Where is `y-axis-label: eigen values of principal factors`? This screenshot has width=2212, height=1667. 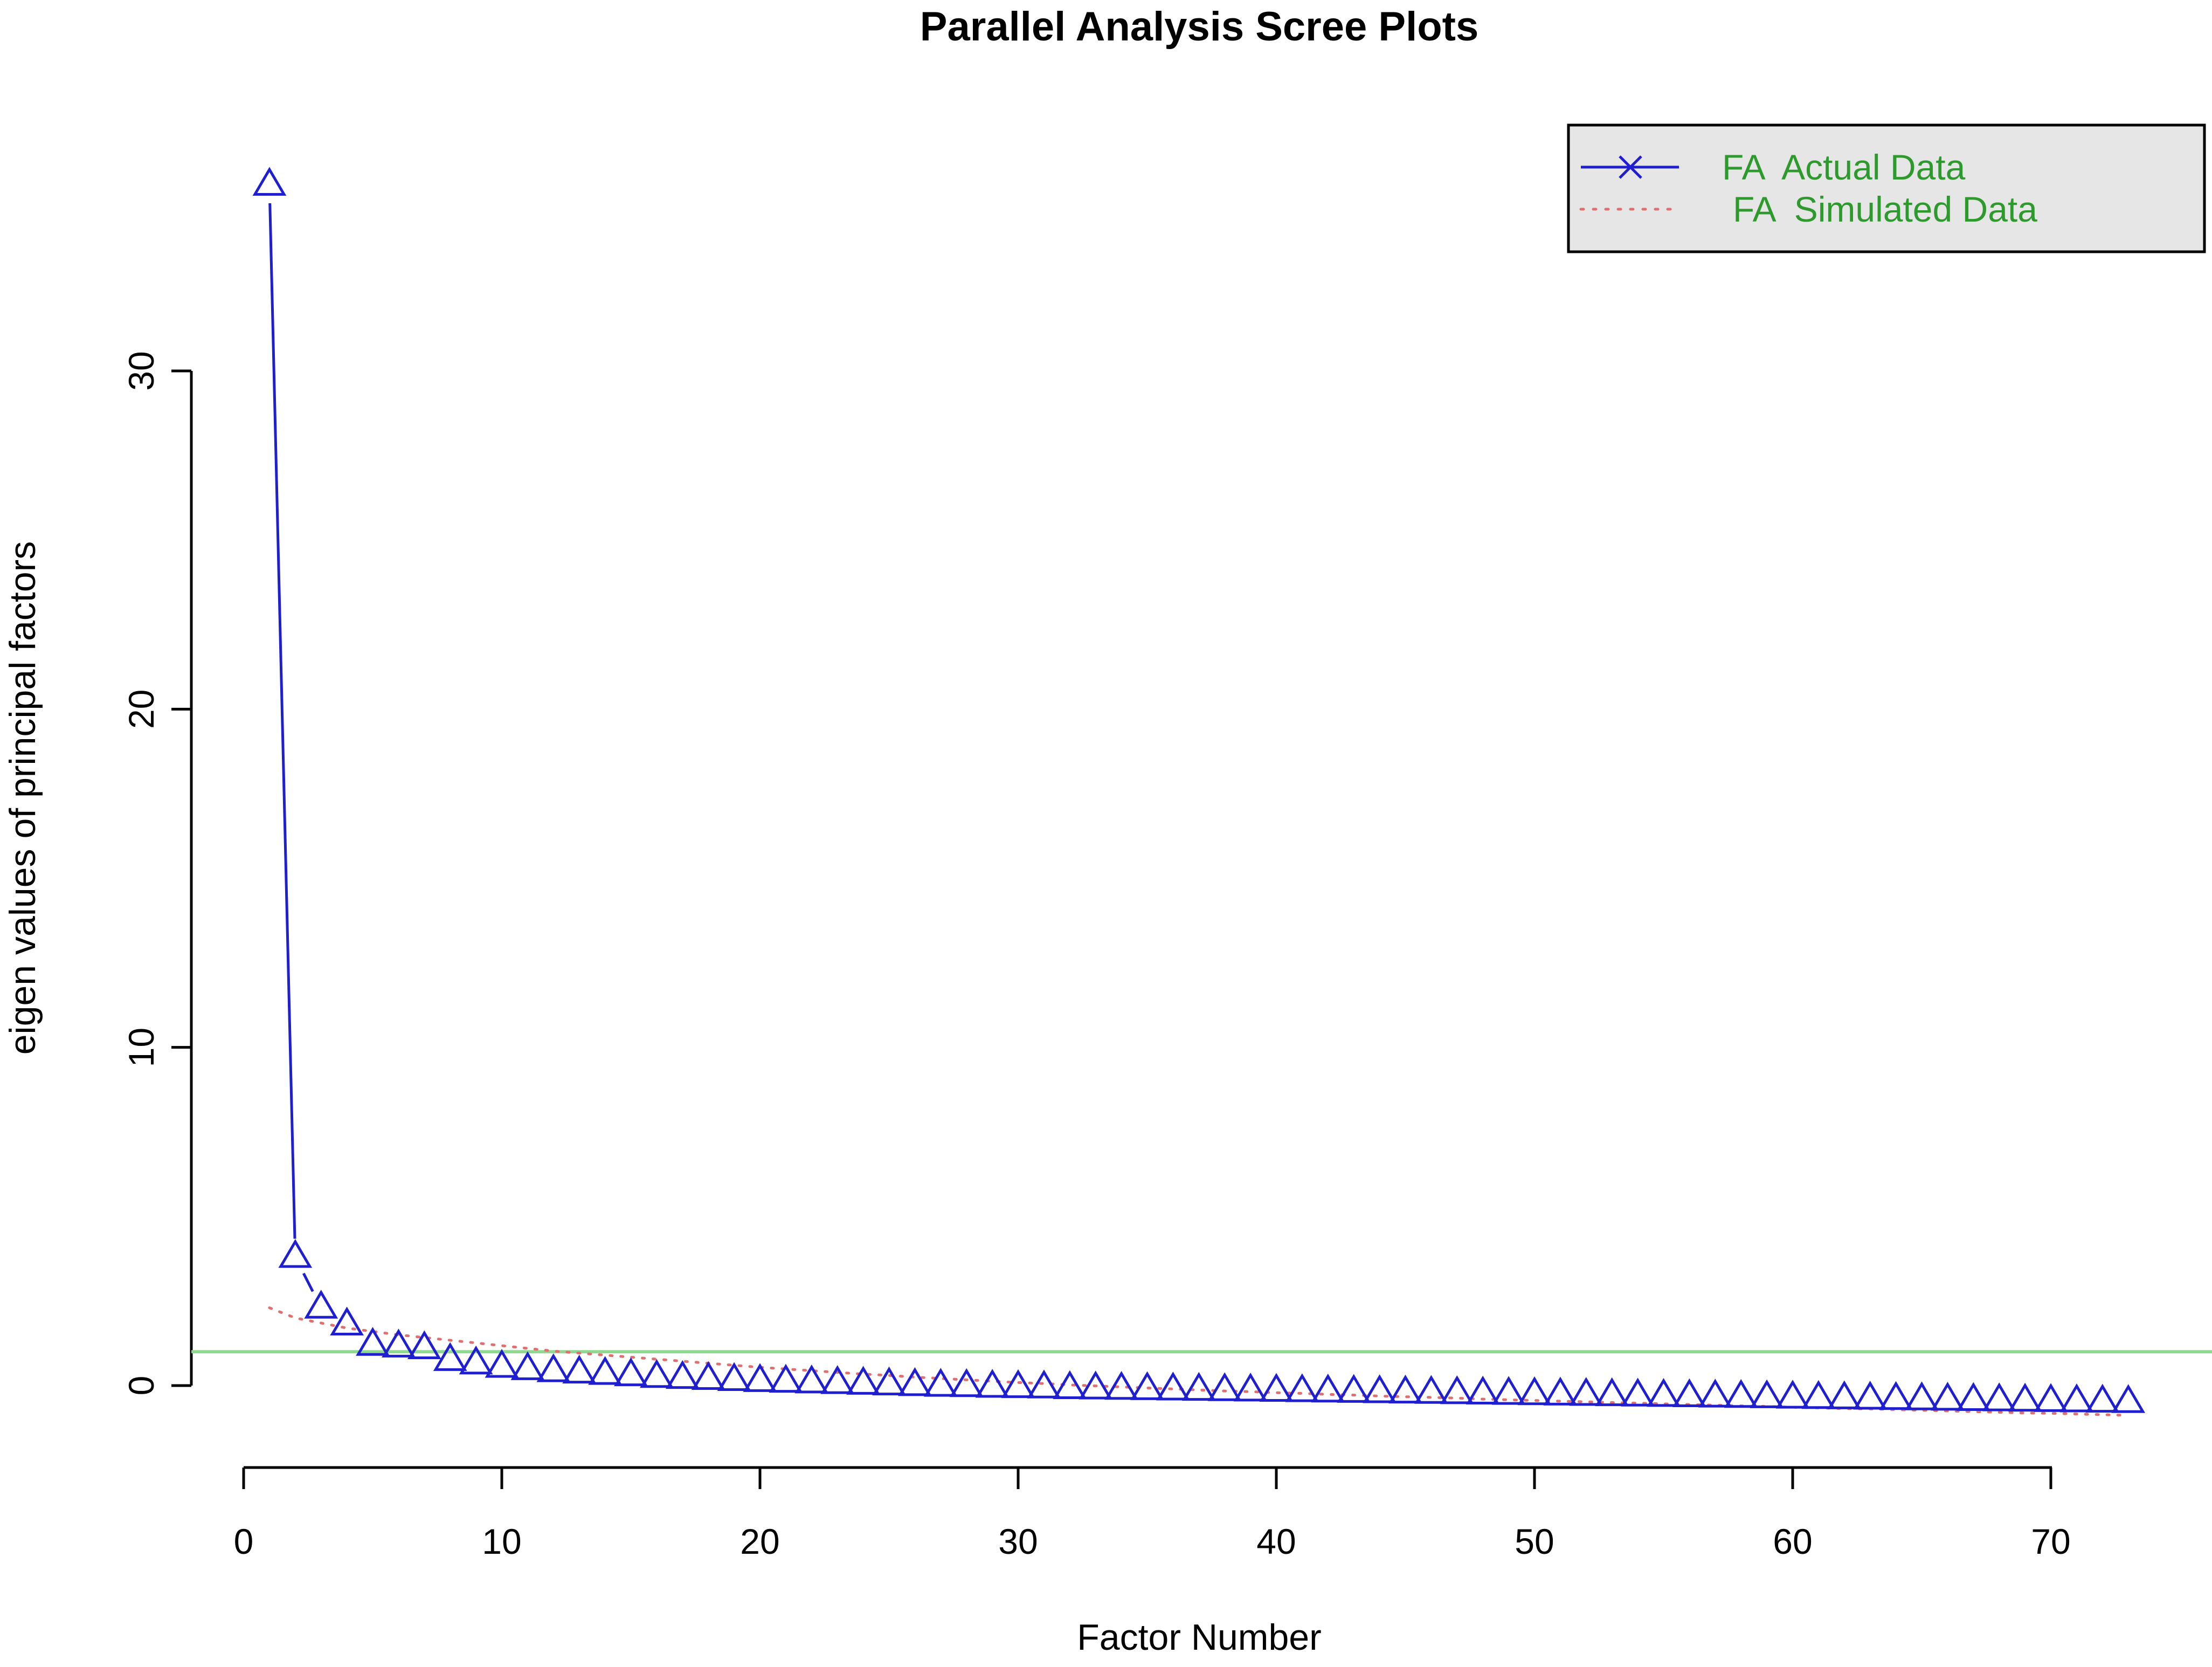 y-axis-label: eigen values of principal factors is located at coordinates (22, 798).